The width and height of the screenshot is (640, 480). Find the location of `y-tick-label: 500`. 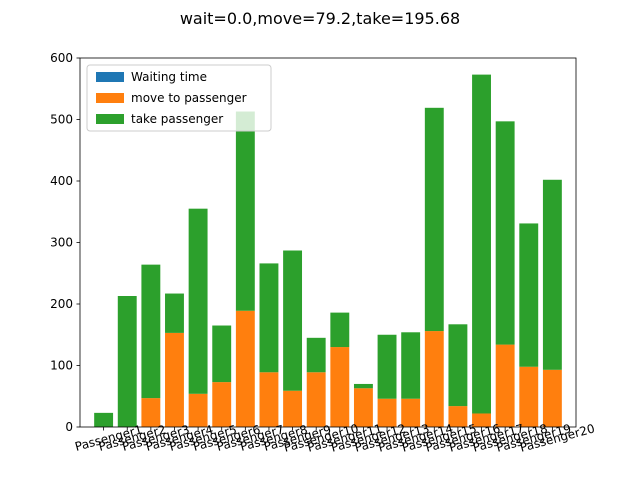

y-tick-label: 500 is located at coordinates (61, 120).